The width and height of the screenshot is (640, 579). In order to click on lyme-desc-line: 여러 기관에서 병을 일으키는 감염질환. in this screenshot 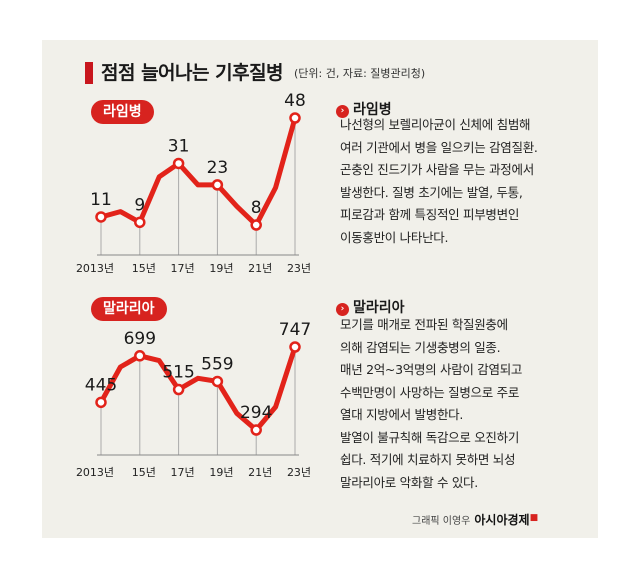, I will do `click(439, 147)`.